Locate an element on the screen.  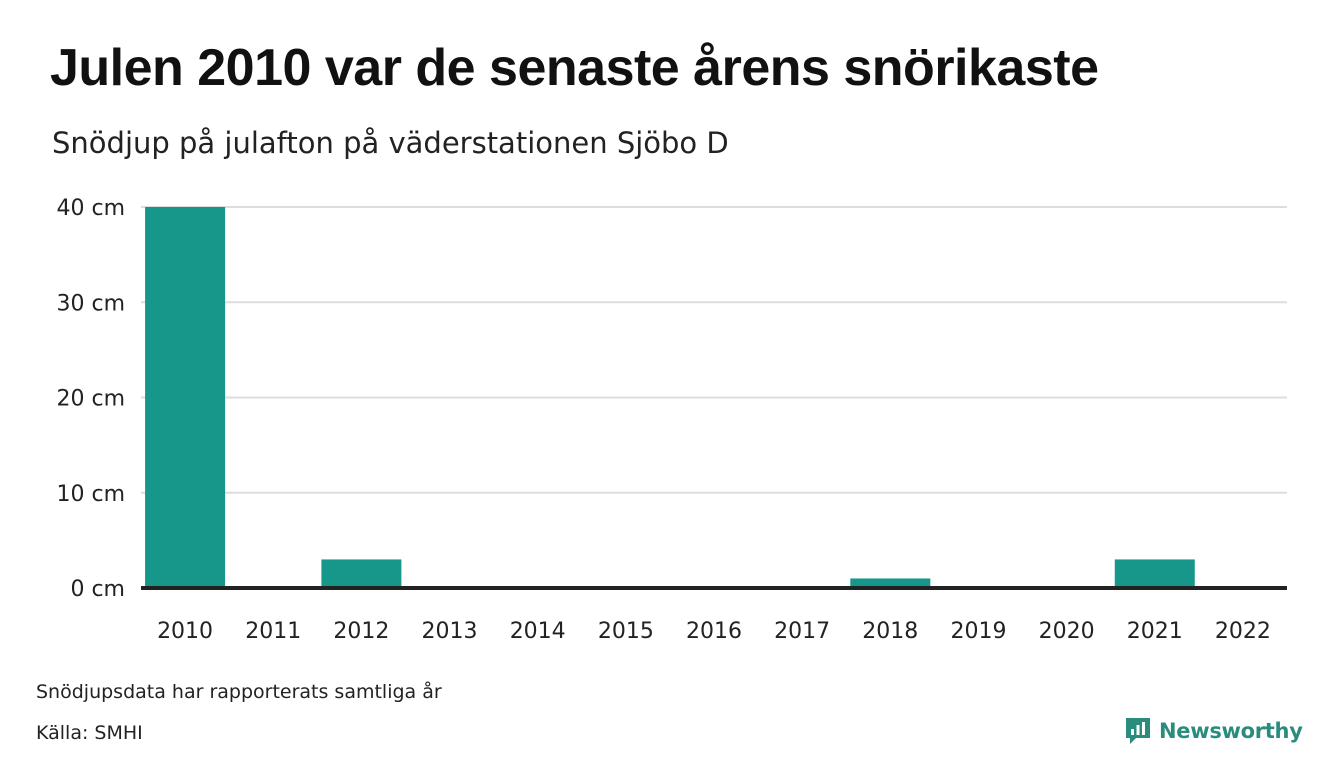
x-tick-label: 2011 is located at coordinates (273, 631).